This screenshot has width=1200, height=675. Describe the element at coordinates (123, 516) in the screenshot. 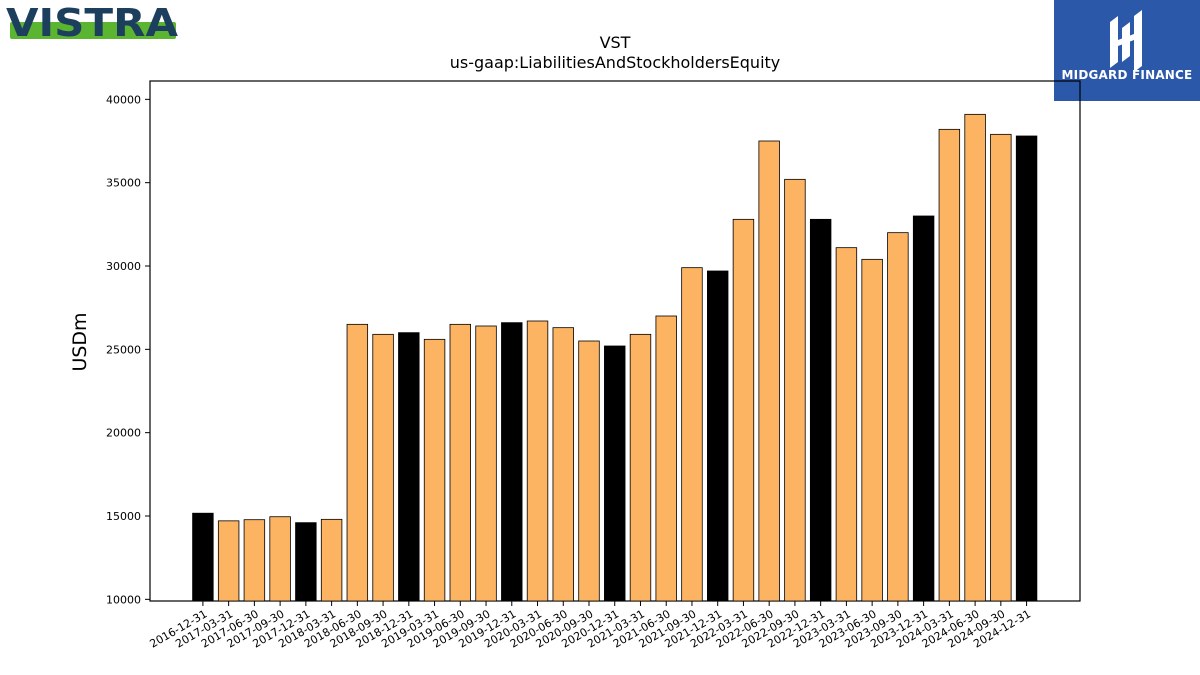

I see `y-tick-label: 15000` at that location.